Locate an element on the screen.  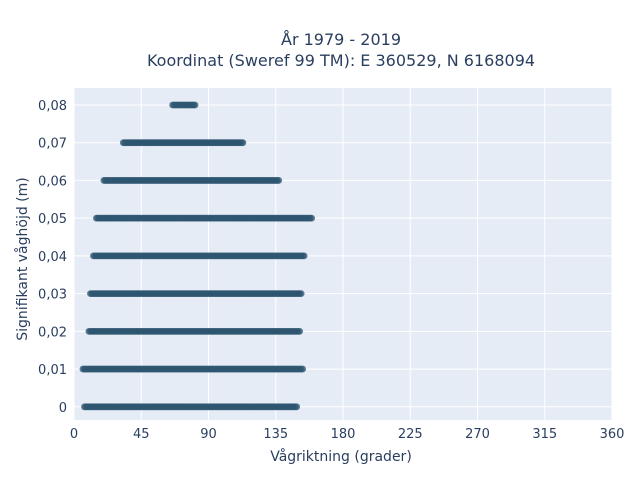
x-tick-label: 315 is located at coordinates (544, 434).